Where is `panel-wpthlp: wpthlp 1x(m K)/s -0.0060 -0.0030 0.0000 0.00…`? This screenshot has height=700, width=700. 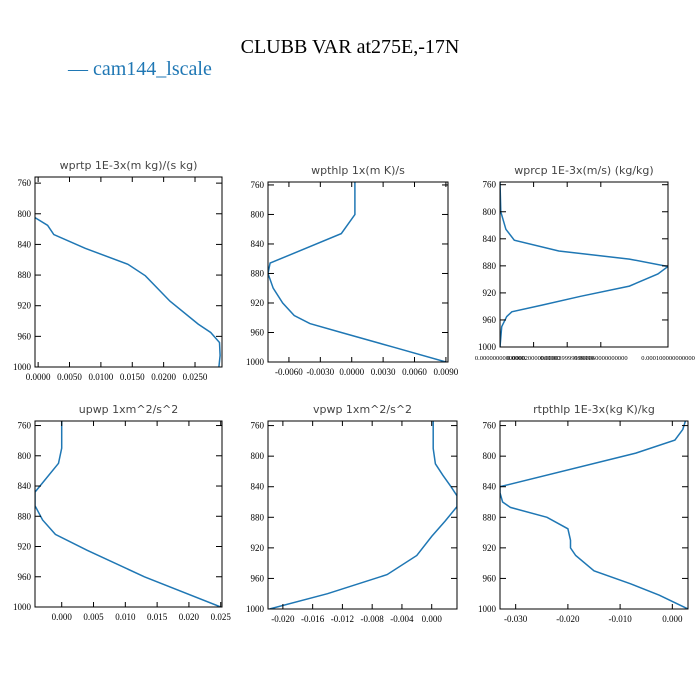 panel-wpthlp: wpthlp 1x(m K)/s -0.0060 -0.0030 0.0000 0.00… is located at coordinates (352, 270).